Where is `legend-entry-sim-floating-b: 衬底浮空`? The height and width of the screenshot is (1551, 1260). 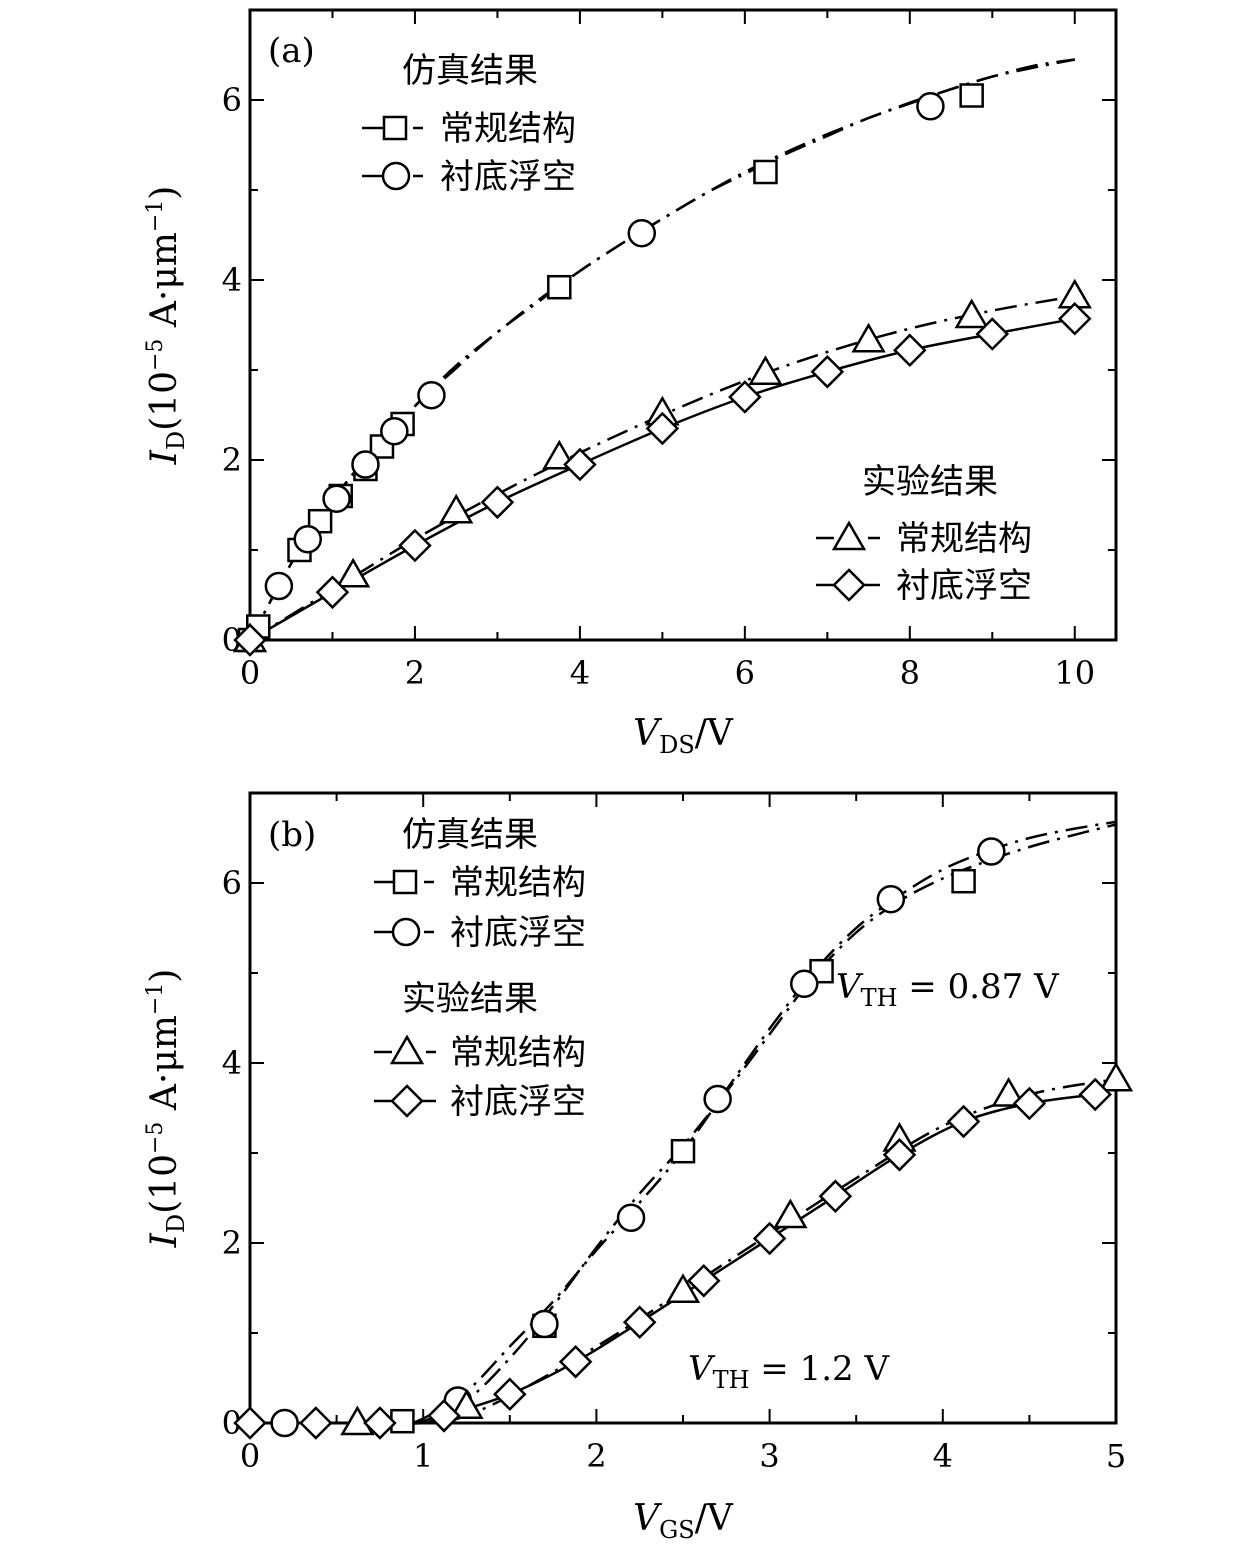
legend-entry-sim-floating-b: 衬底浮空 is located at coordinates (480, 933).